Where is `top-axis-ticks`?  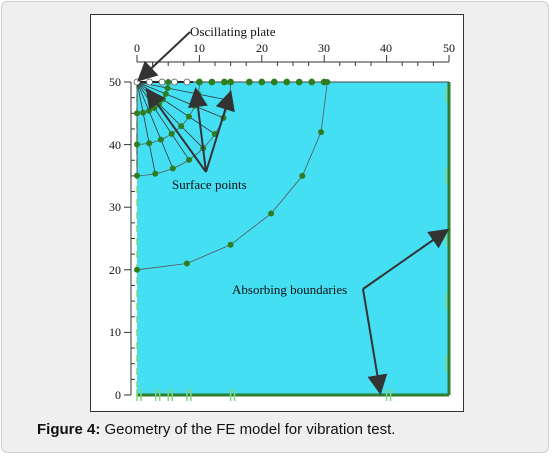
top-axis-ticks is located at coordinates (293, 60).